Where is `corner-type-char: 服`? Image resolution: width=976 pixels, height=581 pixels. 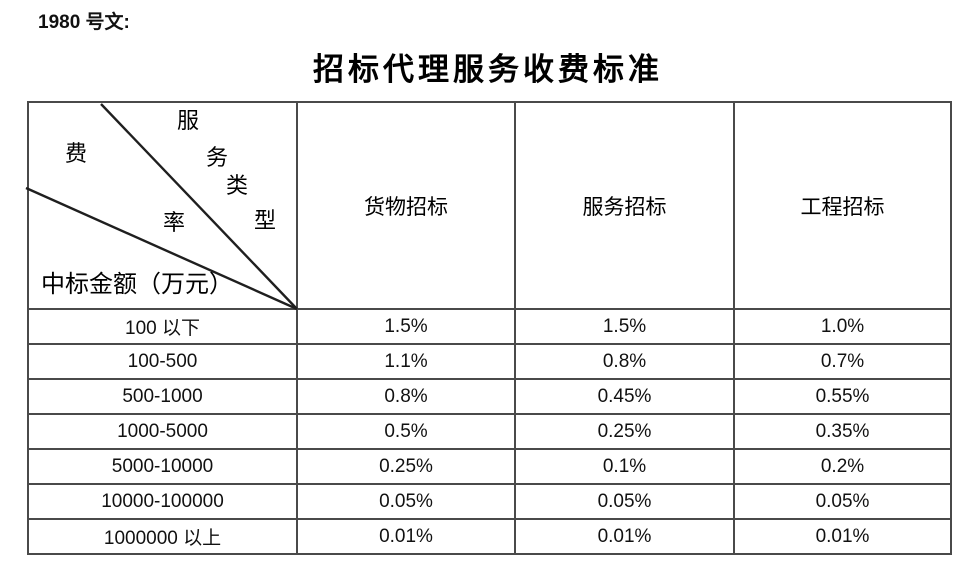 corner-type-char: 服 is located at coordinates (188, 120).